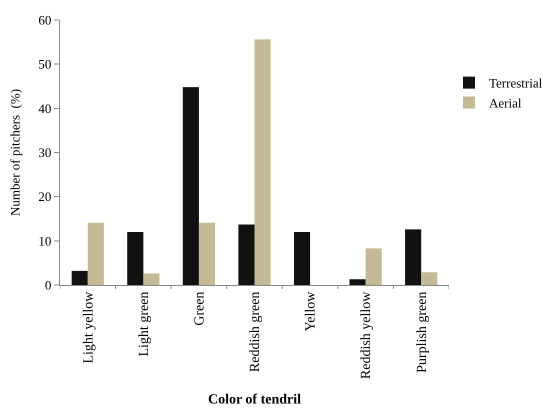  What do you see at coordinates (45, 196) in the screenshot?
I see `y-tick-label: 20` at bounding box center [45, 196].